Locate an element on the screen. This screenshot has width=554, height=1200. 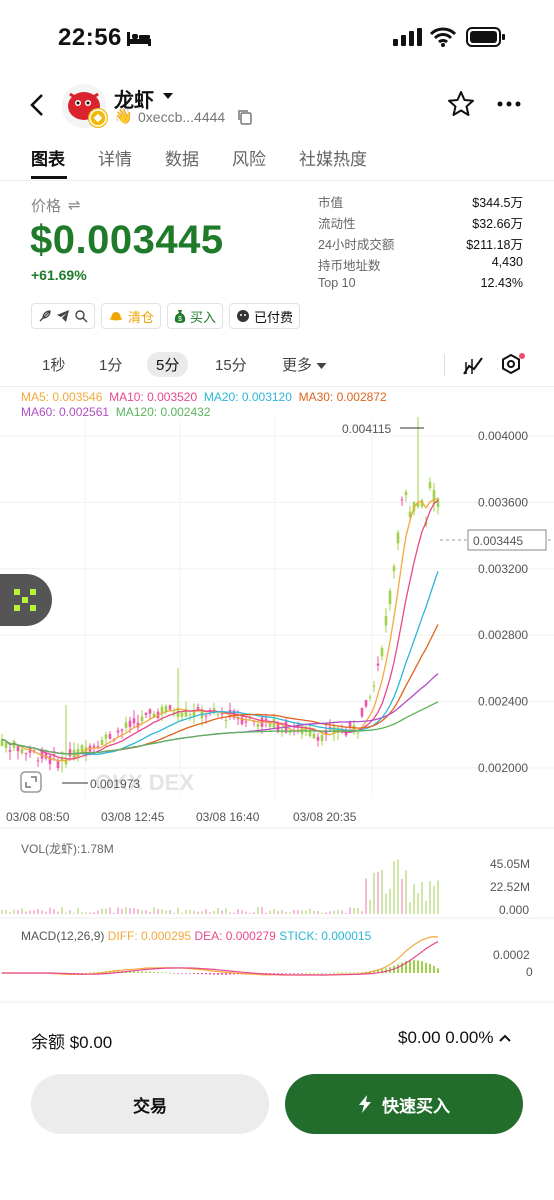
tab-details: 详情 is located at coordinates (115, 159).